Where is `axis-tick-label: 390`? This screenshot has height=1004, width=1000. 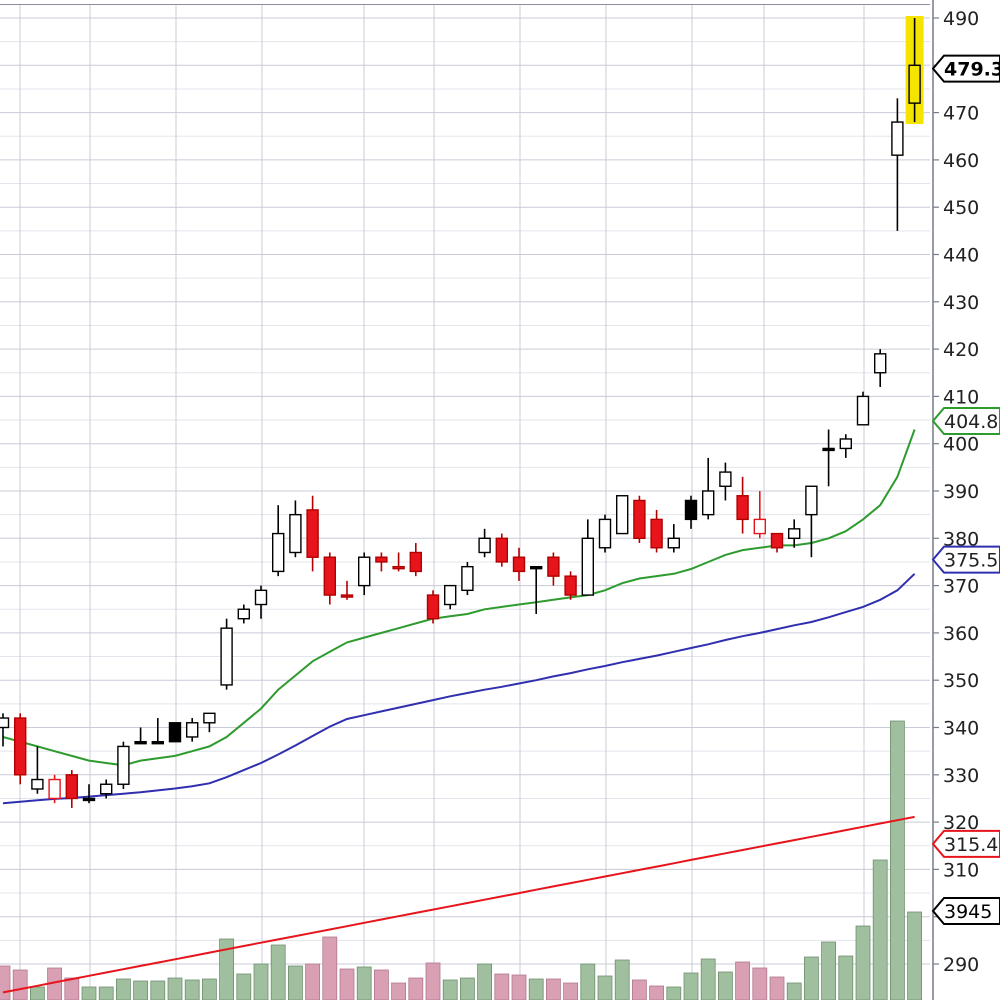
axis-tick-label: 390 is located at coordinates (961, 492).